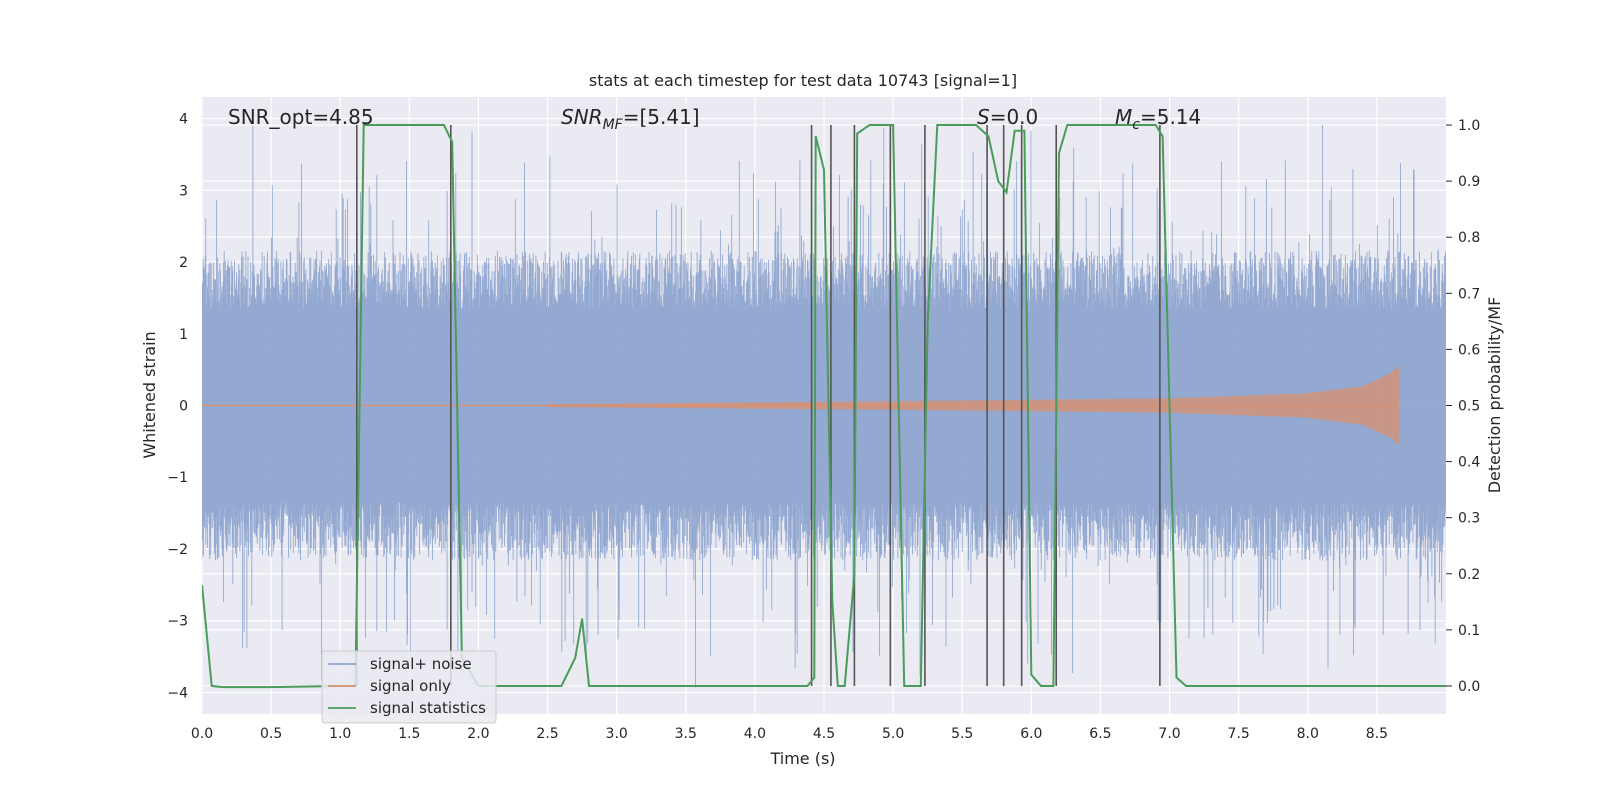  I want to click on legend-label-signal-statistics: signal statistics, so click(428, 708).